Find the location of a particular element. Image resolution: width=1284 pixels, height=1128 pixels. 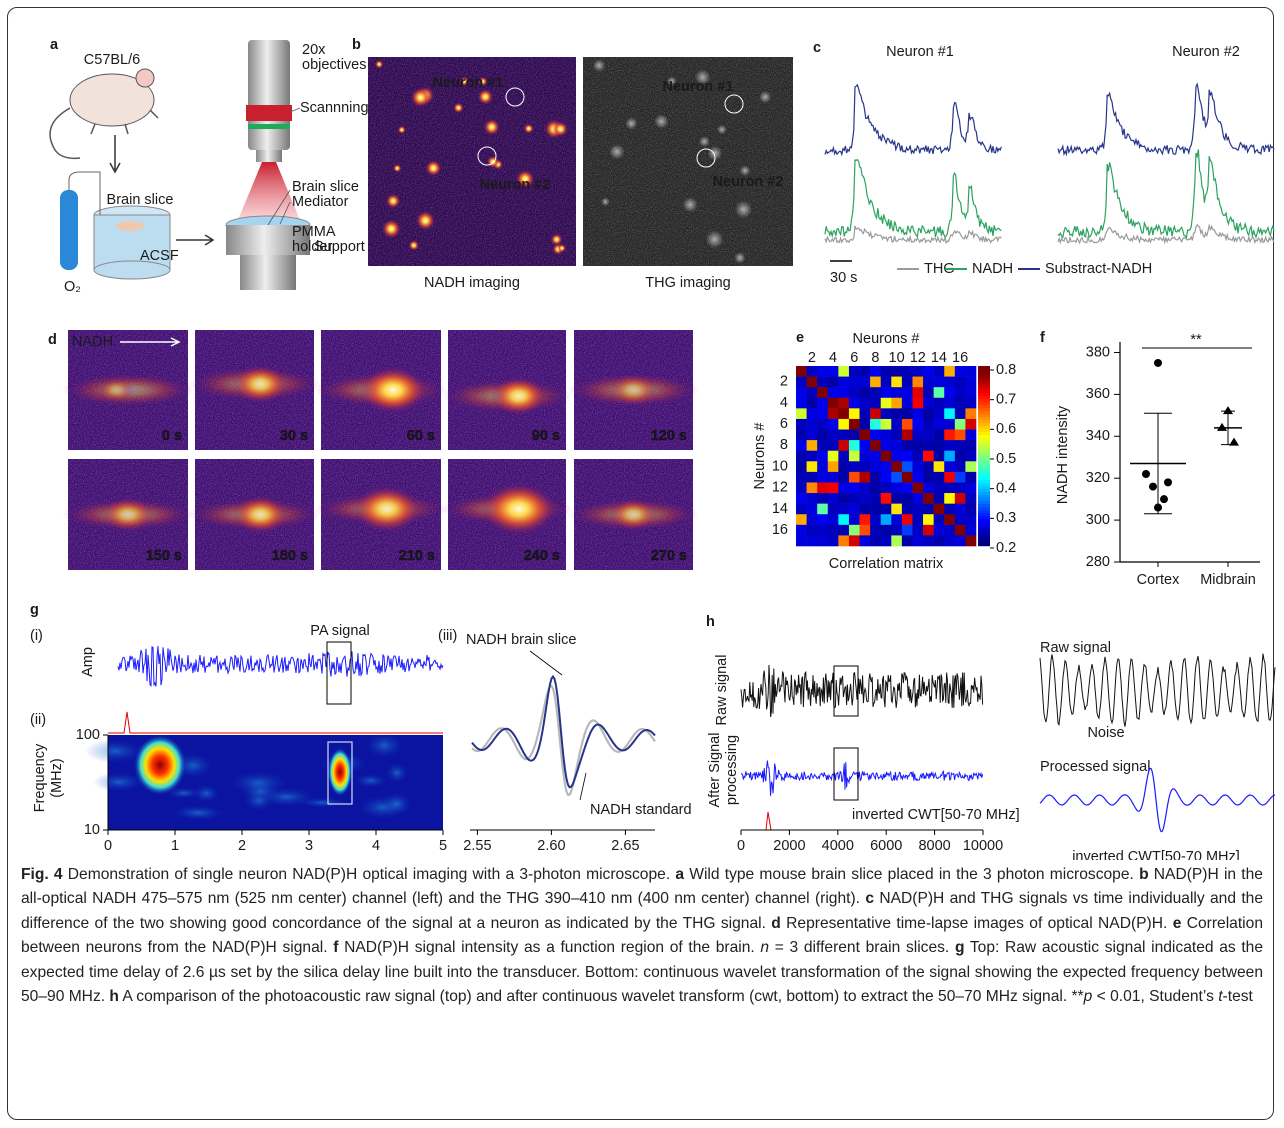

y-tick-label: 320 is located at coordinates (1098, 478).